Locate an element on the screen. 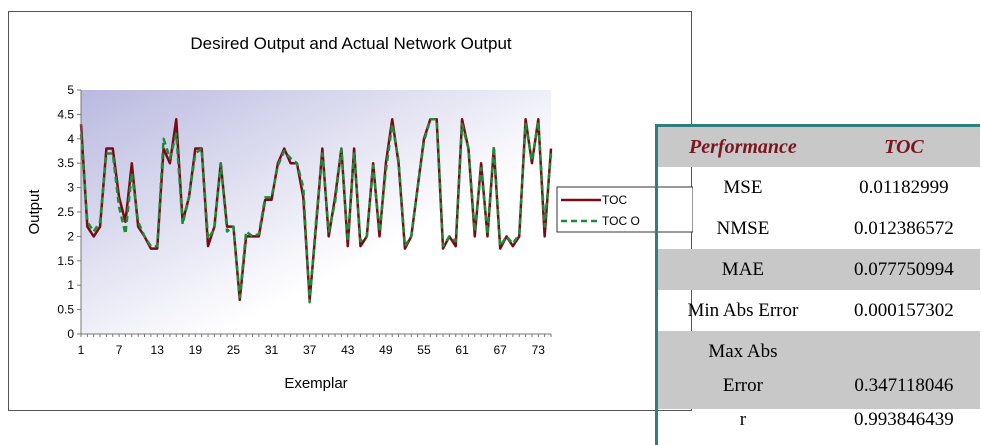 This screenshot has height=445, width=981. row-label: Error is located at coordinates (742, 386).